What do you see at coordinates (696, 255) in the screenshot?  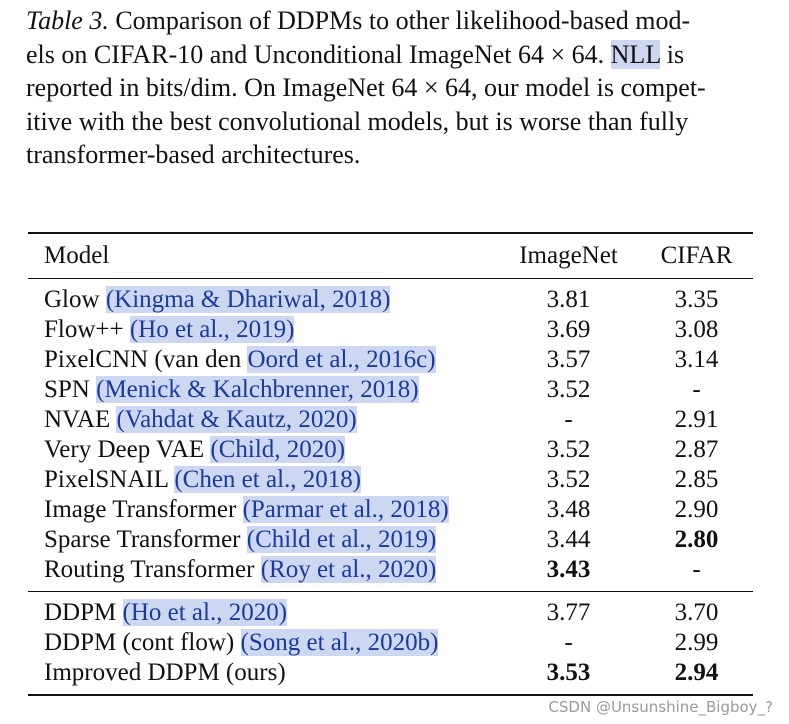 I see `header-cifar: CIFAR` at bounding box center [696, 255].